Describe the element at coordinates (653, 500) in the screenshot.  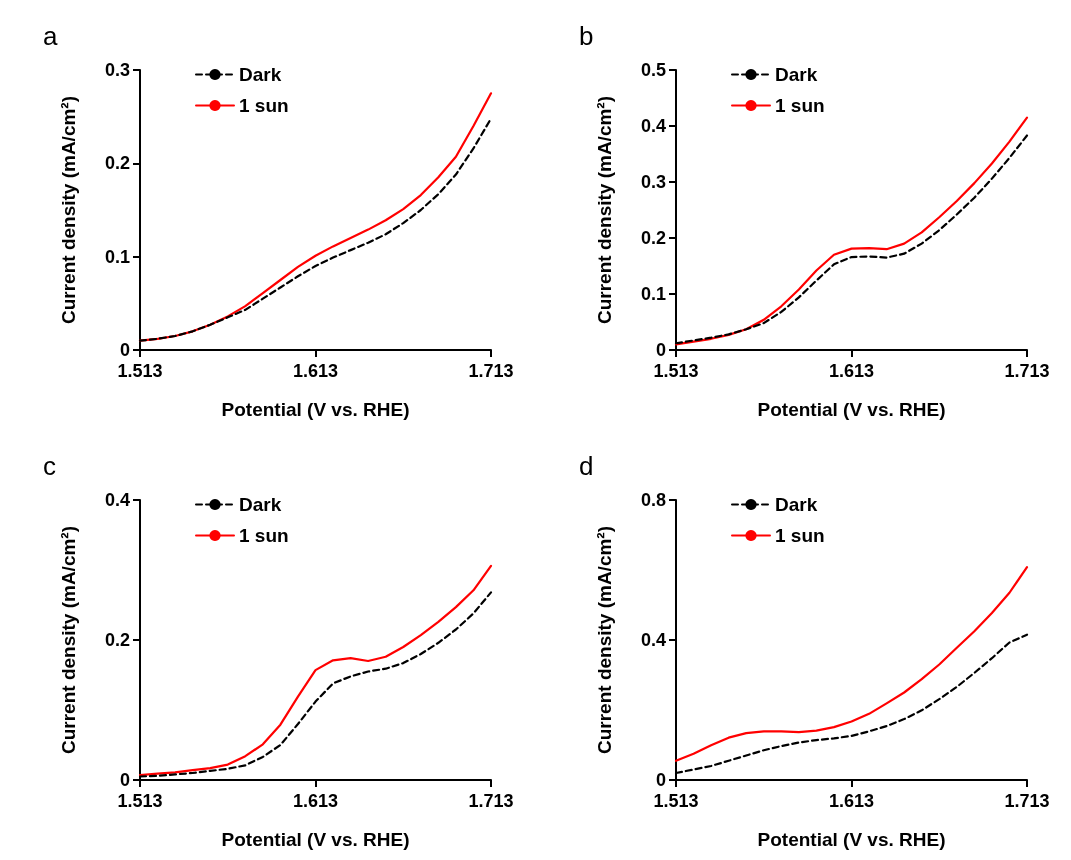
I see `y-tick-label: 0.8` at that location.